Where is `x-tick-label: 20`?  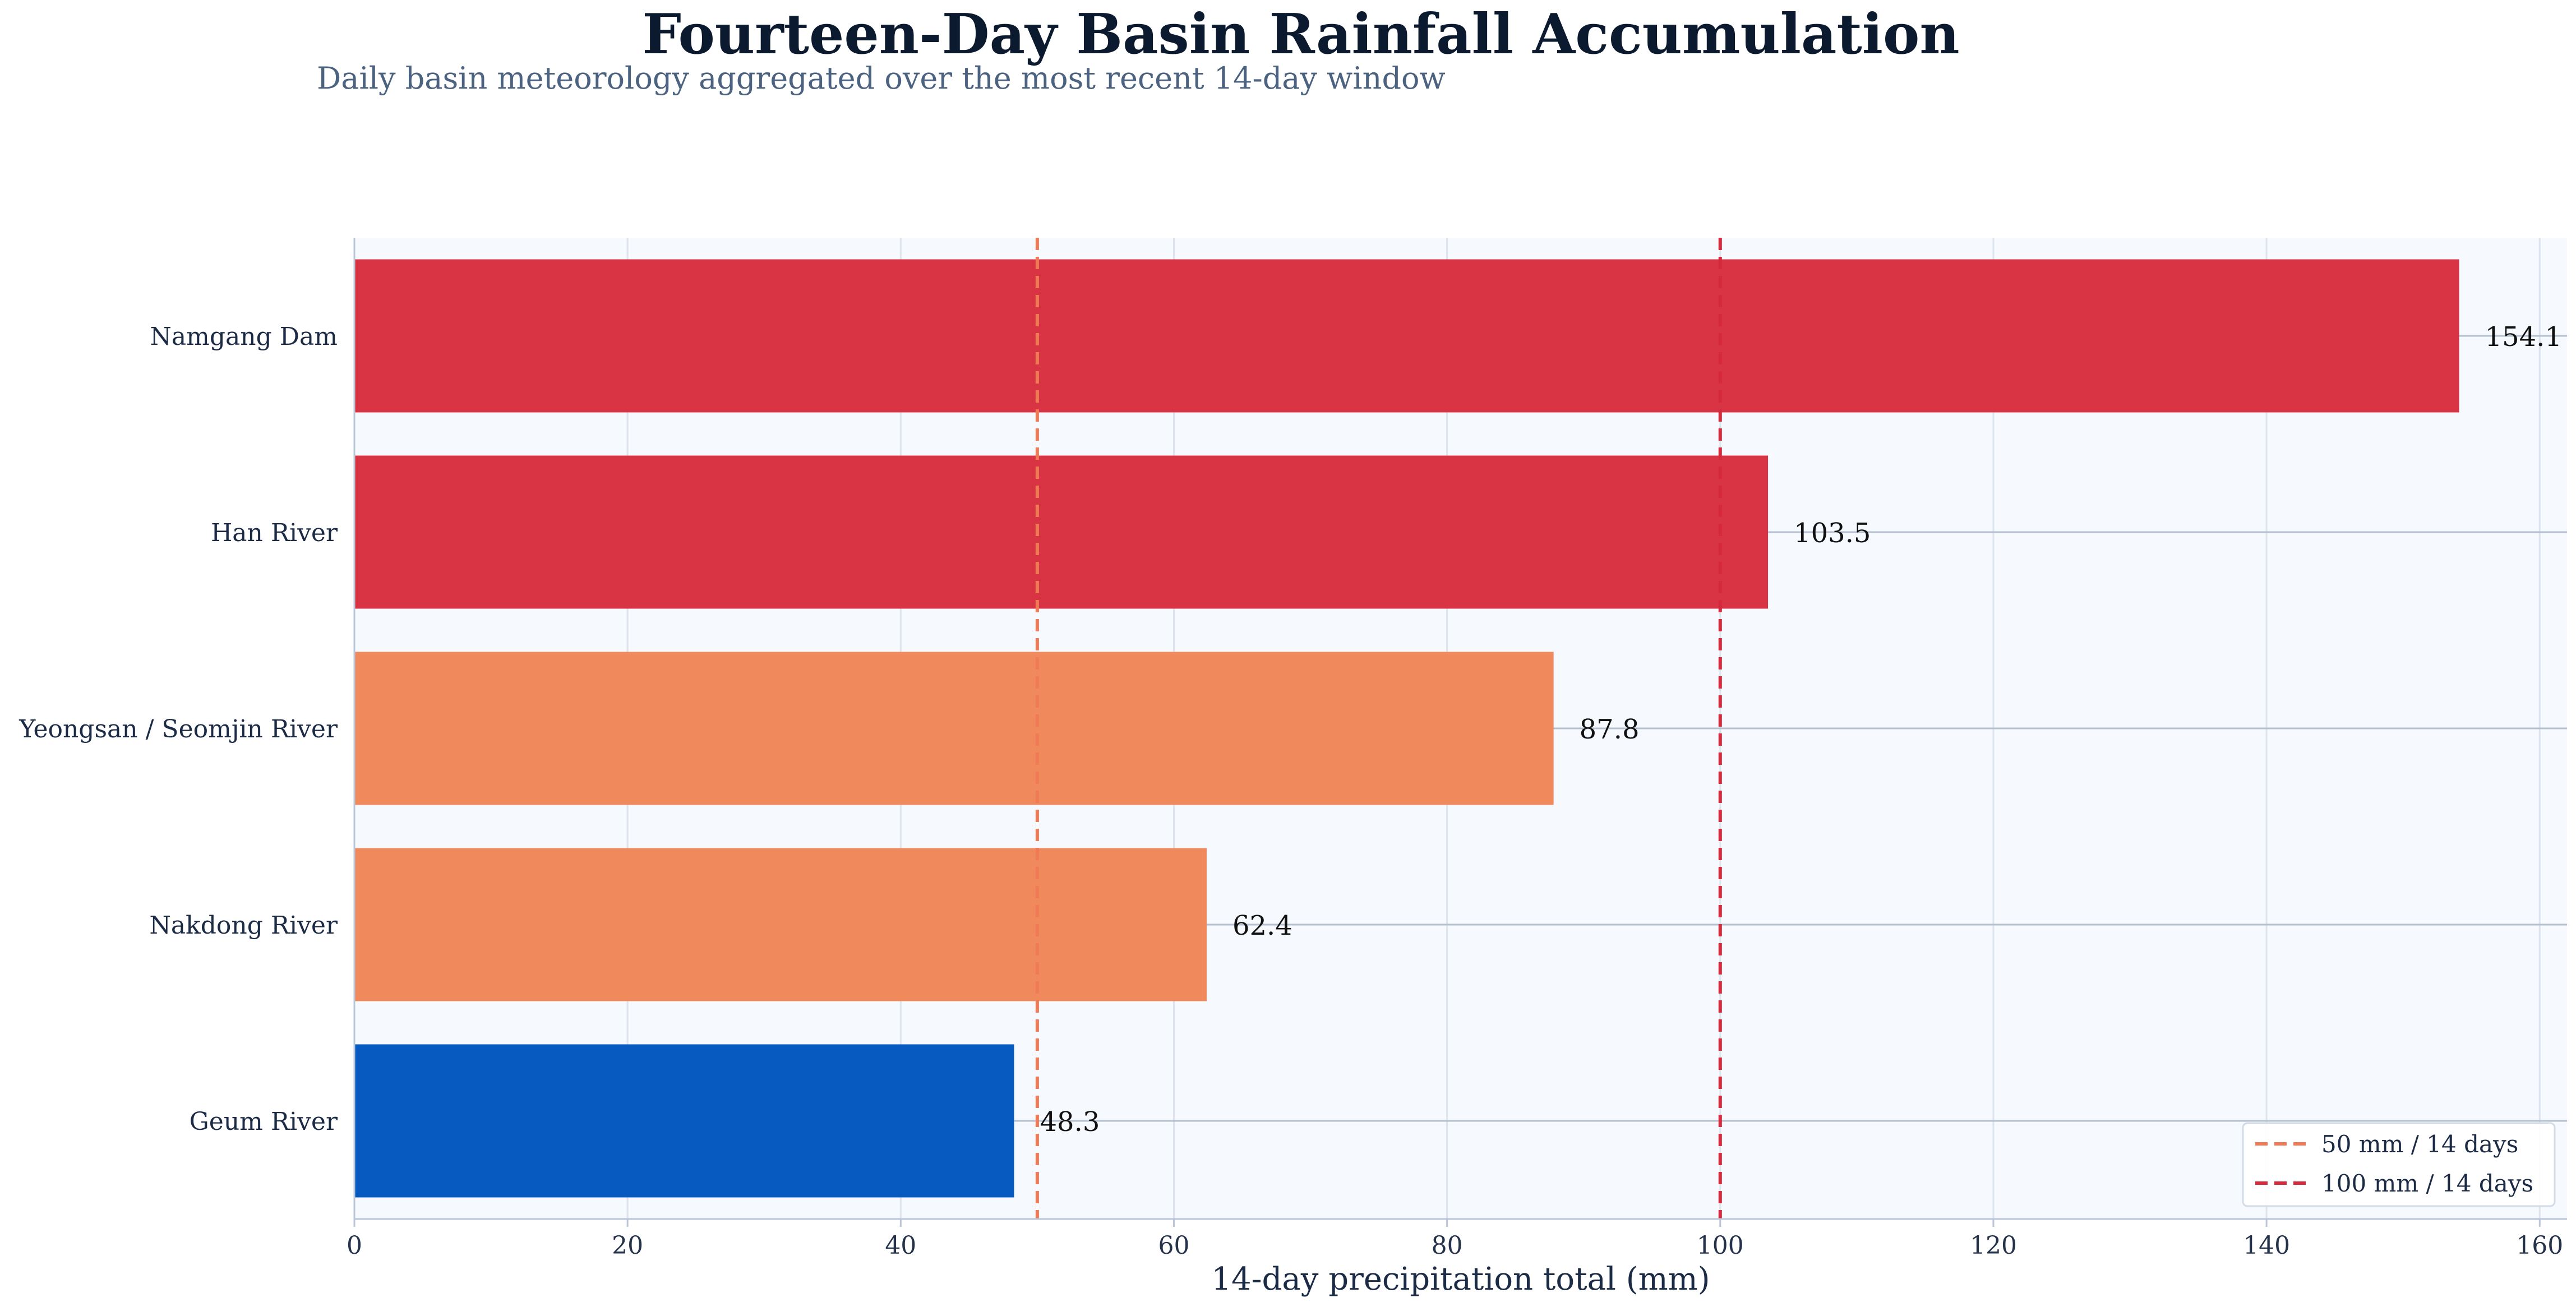 x-tick-label: 20 is located at coordinates (627, 1245).